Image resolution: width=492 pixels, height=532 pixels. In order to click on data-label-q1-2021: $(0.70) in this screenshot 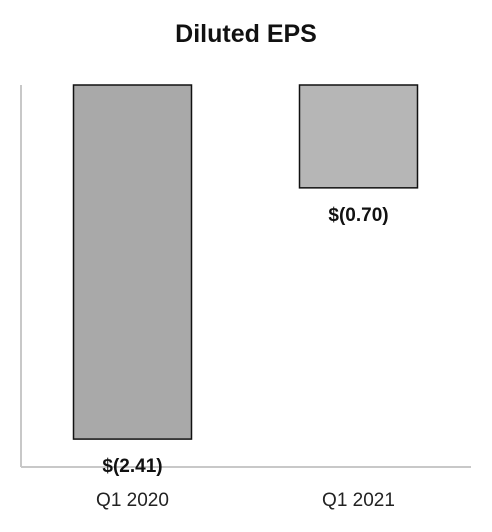, I will do `click(358, 215)`.